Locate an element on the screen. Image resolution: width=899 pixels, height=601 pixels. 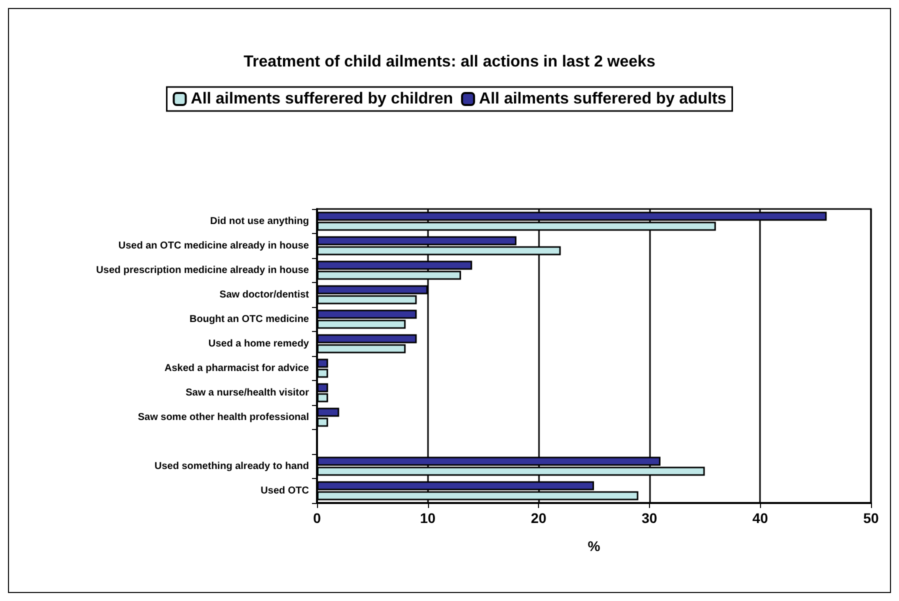
y-tick-label: Used a home remedy is located at coordinates (259, 344).